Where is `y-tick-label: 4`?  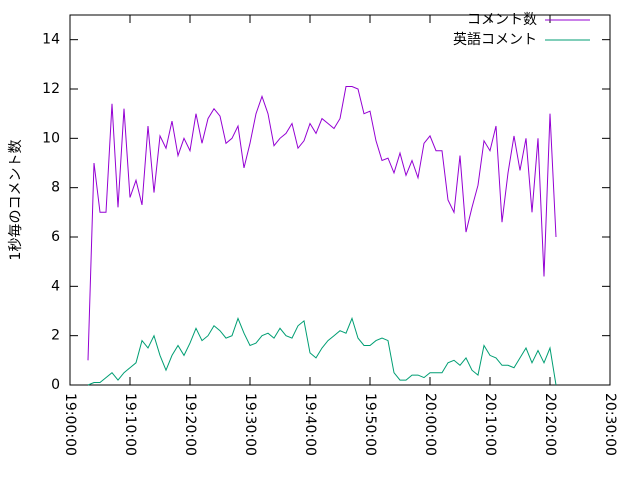
y-tick-label: 4 is located at coordinates (55, 286).